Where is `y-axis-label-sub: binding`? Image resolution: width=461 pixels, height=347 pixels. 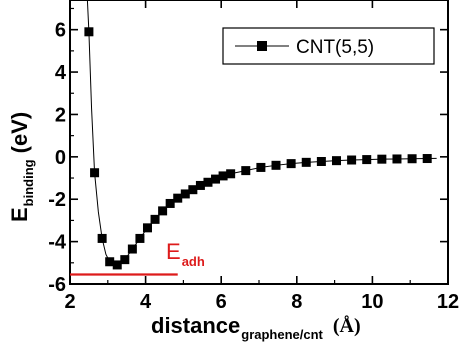
y-axis-label-sub: binding is located at coordinates (28, 182).